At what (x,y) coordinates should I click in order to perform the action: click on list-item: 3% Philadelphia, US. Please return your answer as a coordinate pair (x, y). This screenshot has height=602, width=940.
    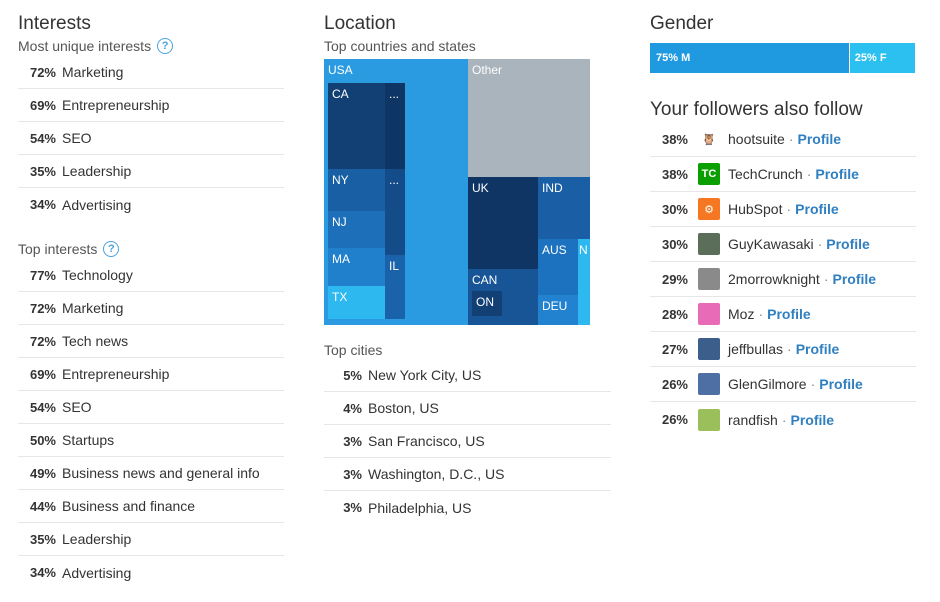
    Looking at the image, I should click on (407, 507).